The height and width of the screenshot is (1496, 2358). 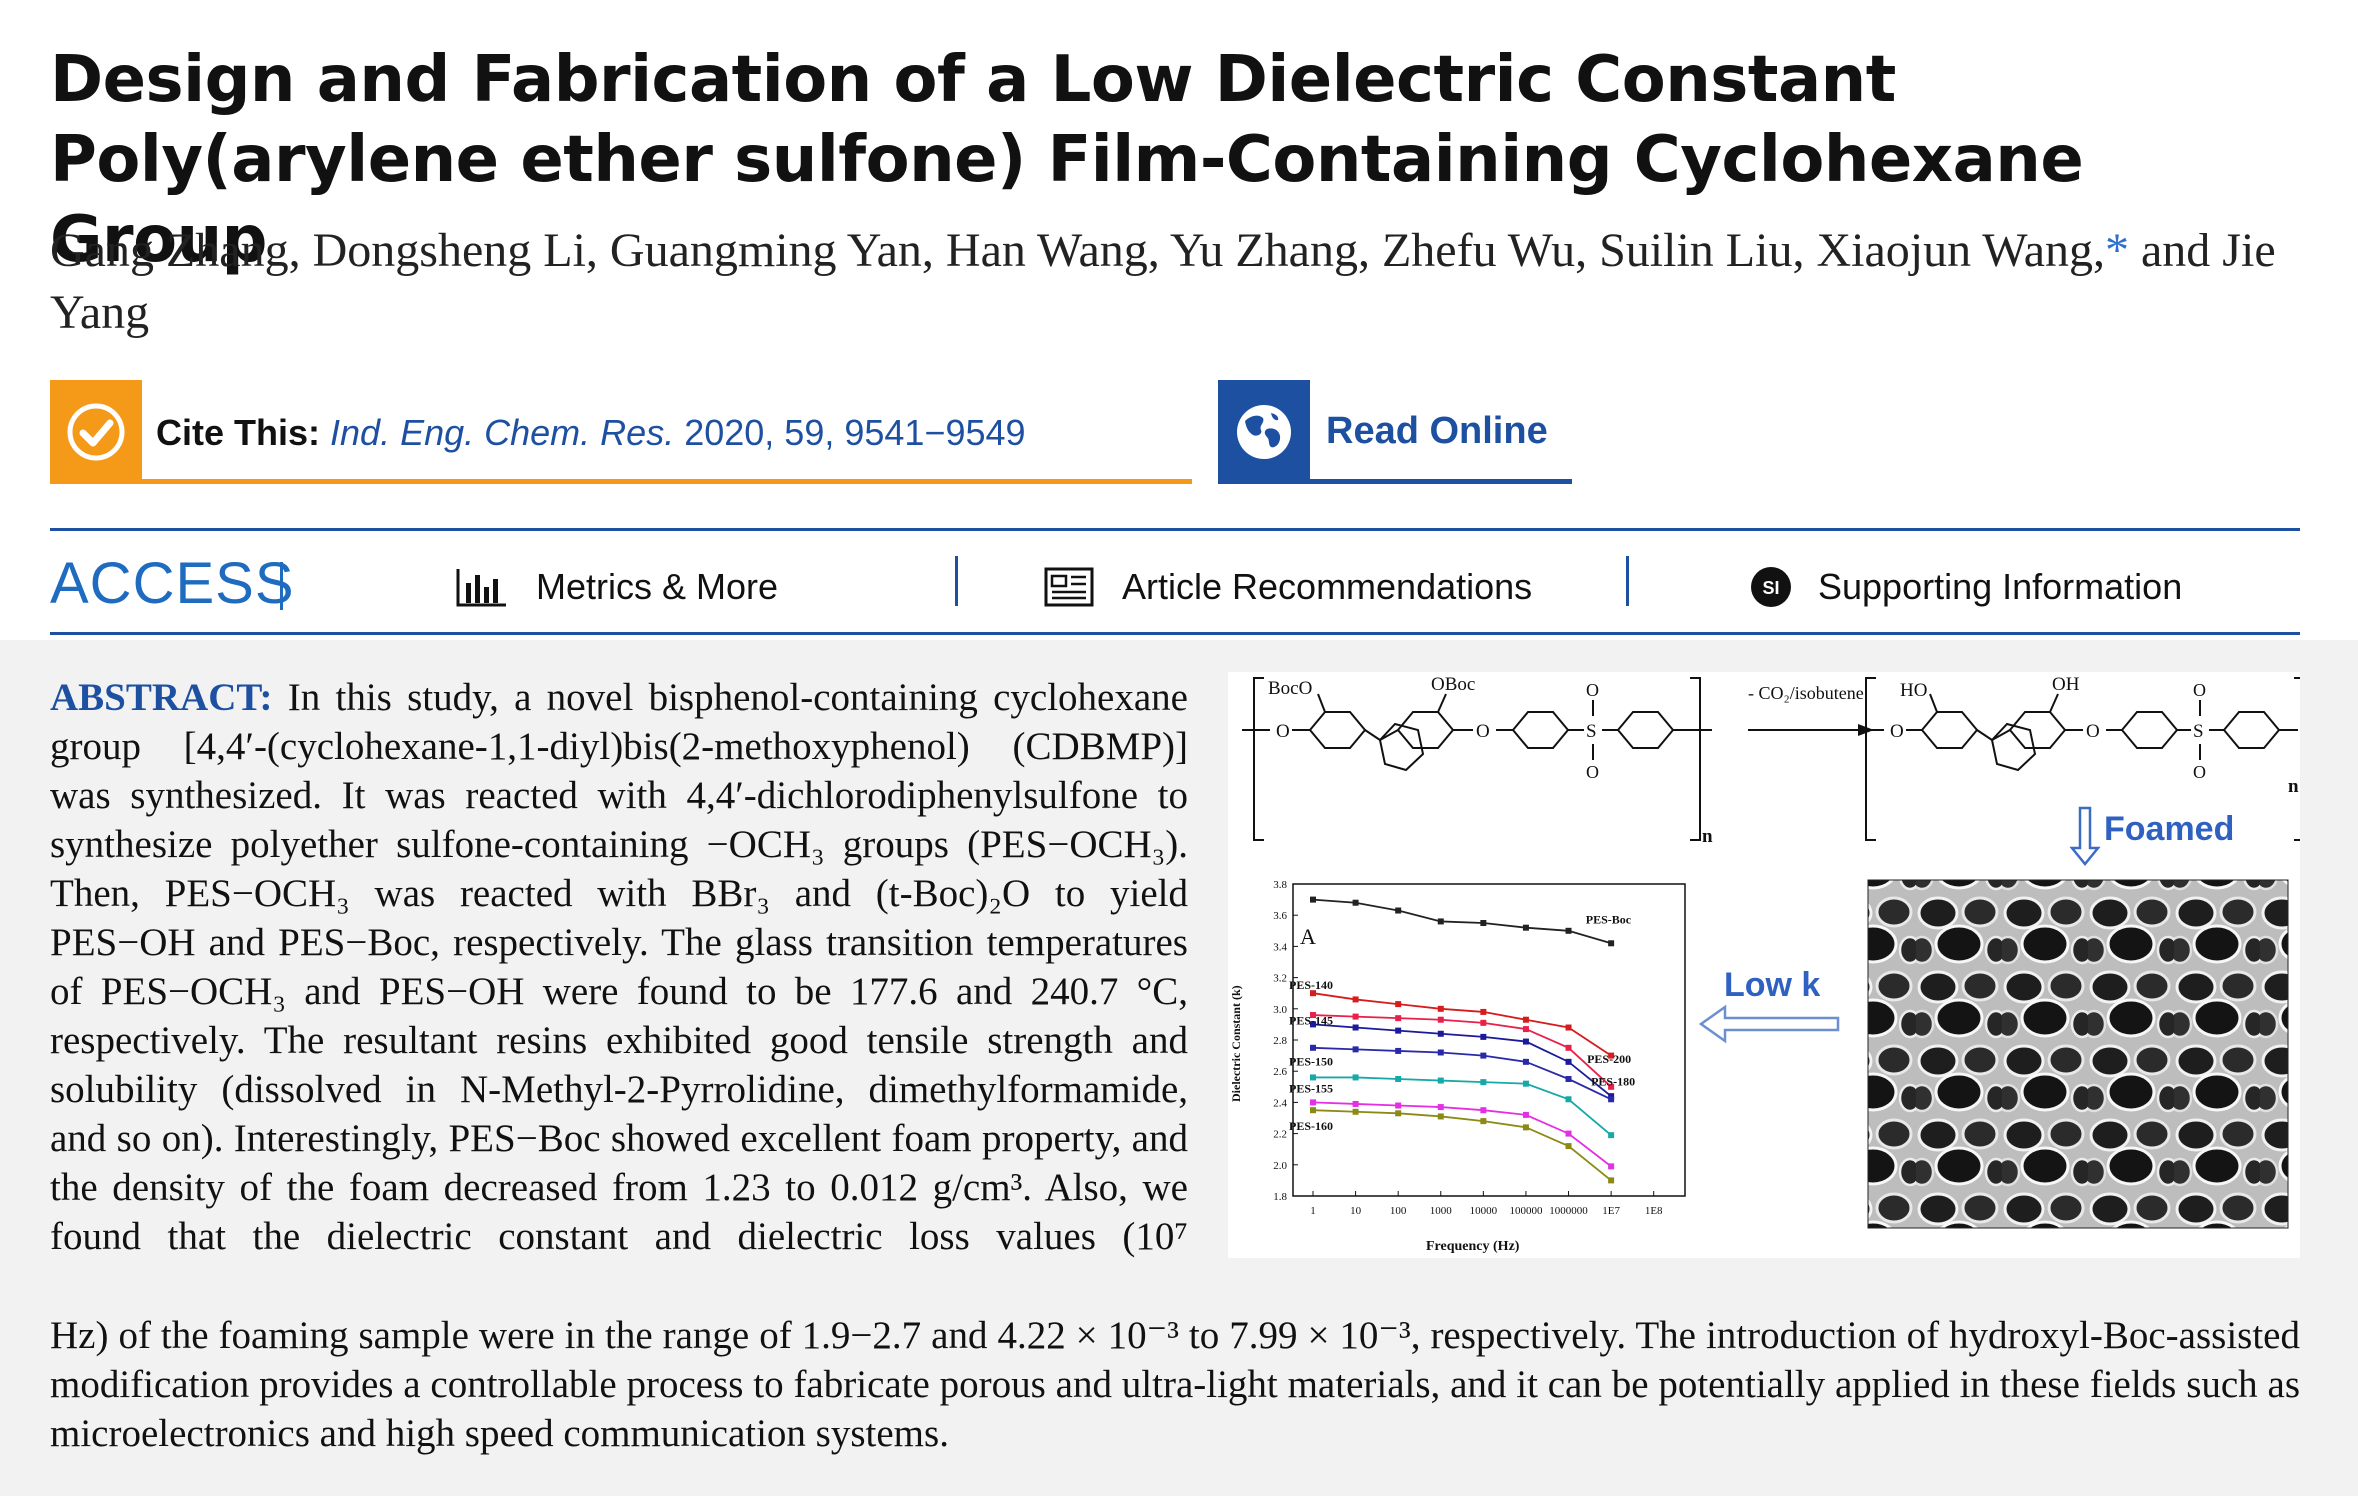 What do you see at coordinates (2078, 759) in the screenshot?
I see `pes-oh-structure: O O S O O` at bounding box center [2078, 759].